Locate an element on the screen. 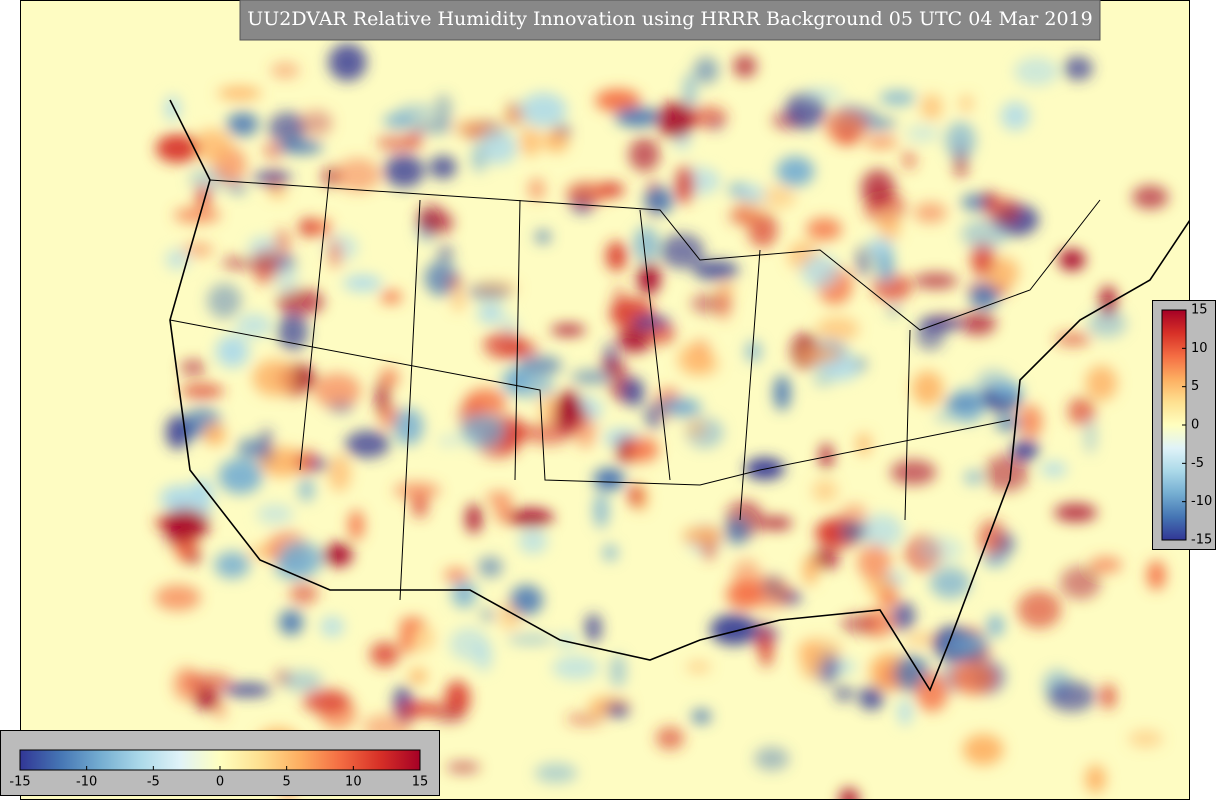  colorbar-tick-label: -15 is located at coordinates (19, 782).